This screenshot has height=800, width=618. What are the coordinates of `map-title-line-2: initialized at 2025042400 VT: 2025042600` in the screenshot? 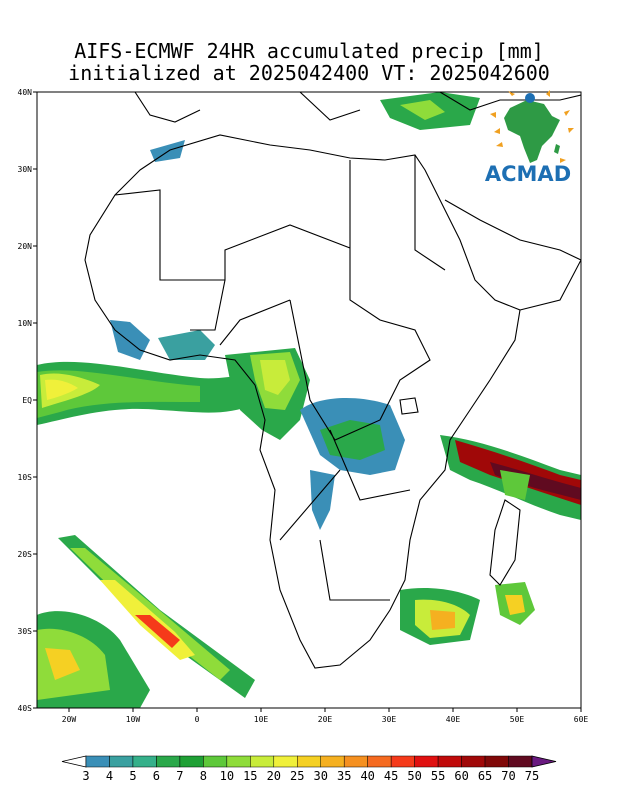 It's located at (309, 73).